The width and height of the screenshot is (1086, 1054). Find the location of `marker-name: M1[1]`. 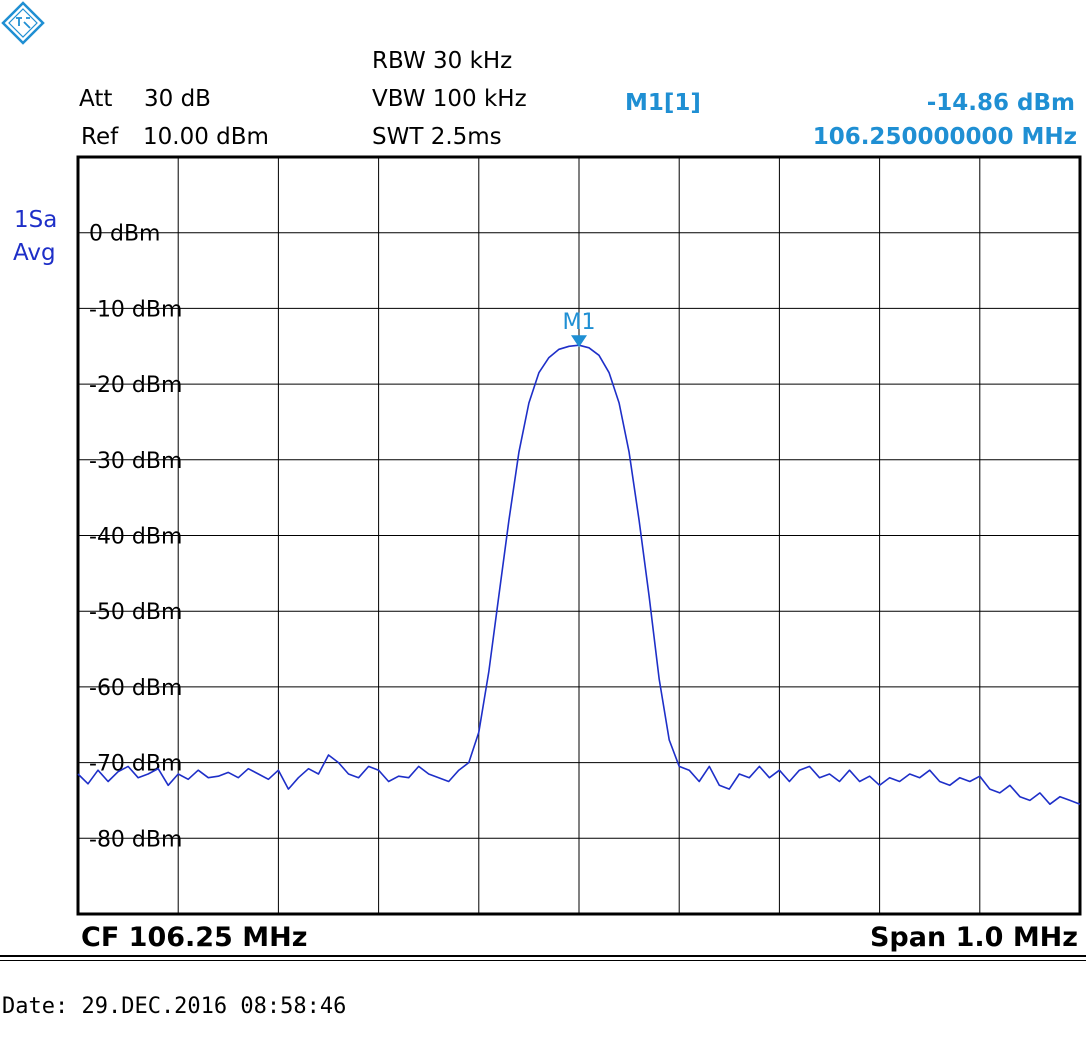

marker-name: M1[1] is located at coordinates (663, 103).